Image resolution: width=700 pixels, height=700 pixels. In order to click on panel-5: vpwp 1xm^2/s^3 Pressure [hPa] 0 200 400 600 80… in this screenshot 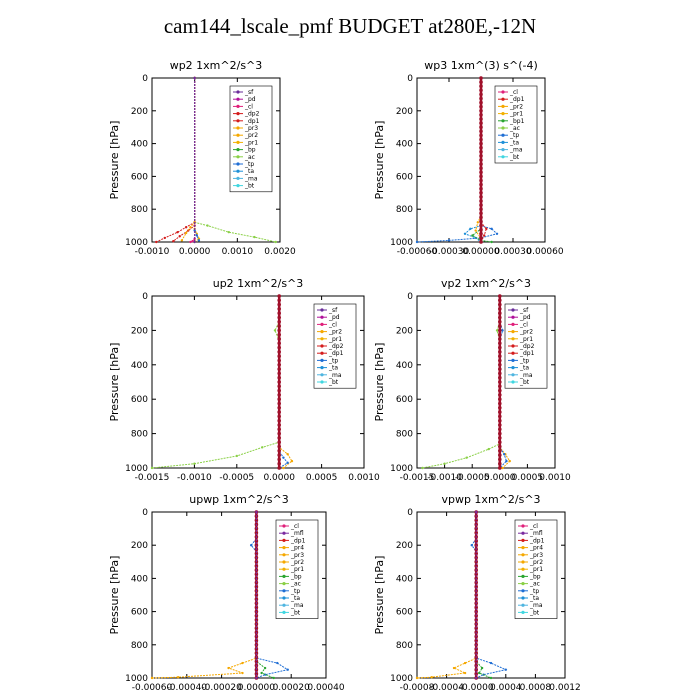, I will do `click(477, 593)`.